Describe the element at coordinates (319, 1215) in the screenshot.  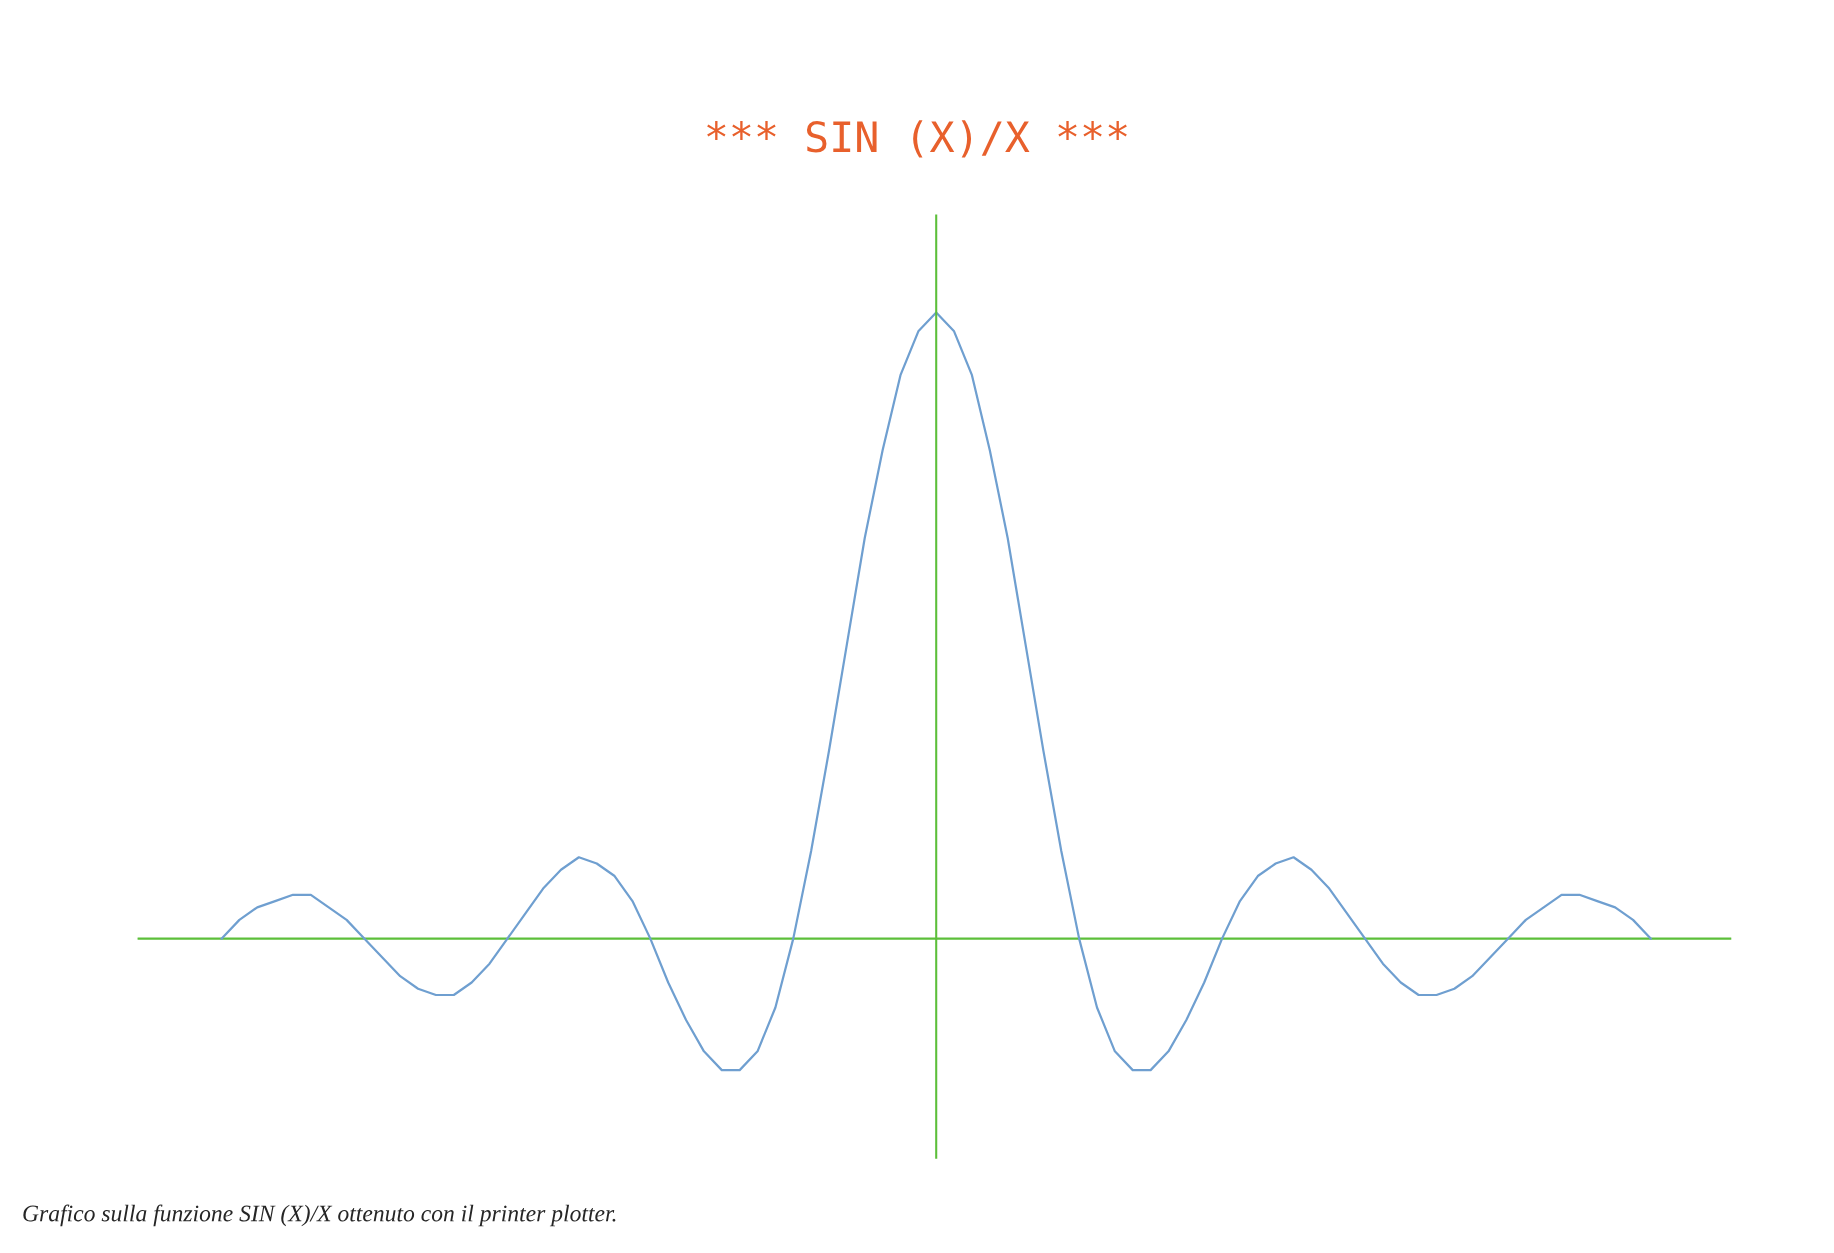
I see `text: Grafico sulla funzione SIN (X)/X ottenuto con il printer plotter.` at that location.